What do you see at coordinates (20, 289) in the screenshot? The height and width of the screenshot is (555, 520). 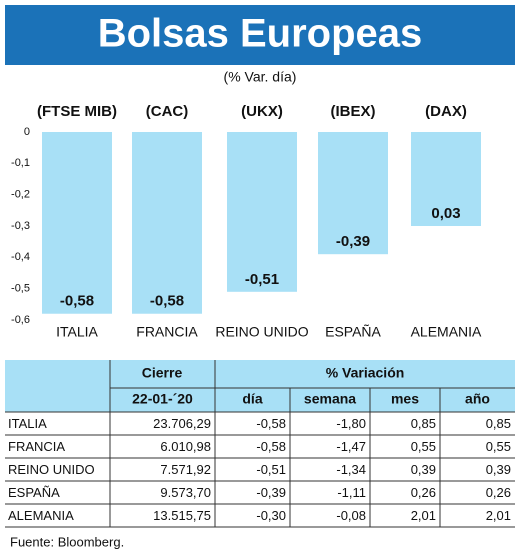 I see `y-tick-label: -0,5` at bounding box center [20, 289].